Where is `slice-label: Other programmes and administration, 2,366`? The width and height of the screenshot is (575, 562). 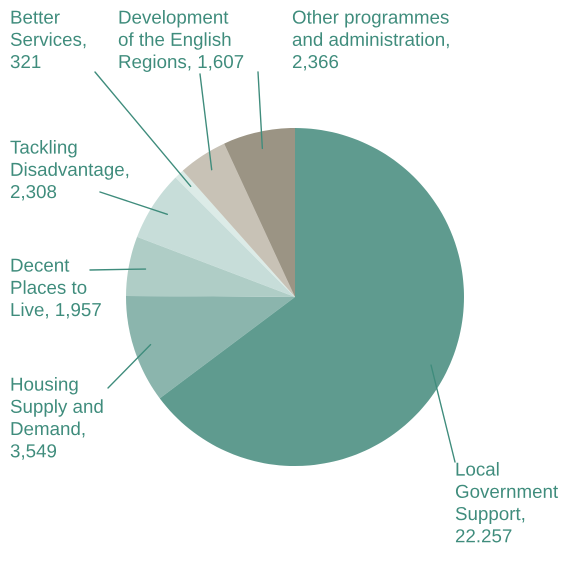 slice-label: Other programmes and administration, 2,366 is located at coordinates (370, 40).